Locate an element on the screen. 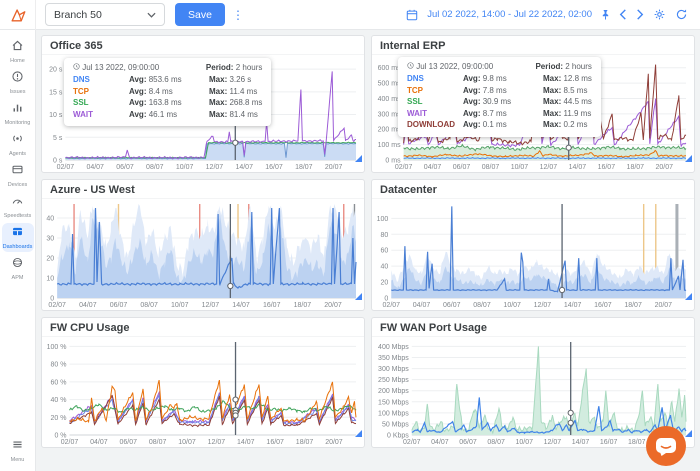  bar-chart-icon is located at coordinates (17, 110).